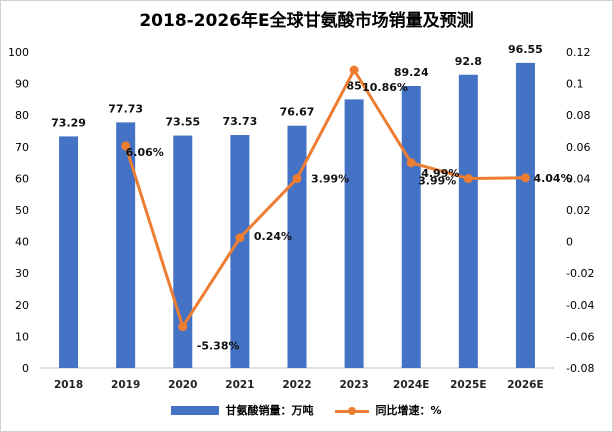 The height and width of the screenshot is (432, 613). Describe the element at coordinates (296, 385) in the screenshot. I see `x-tick-label: 2022` at that location.